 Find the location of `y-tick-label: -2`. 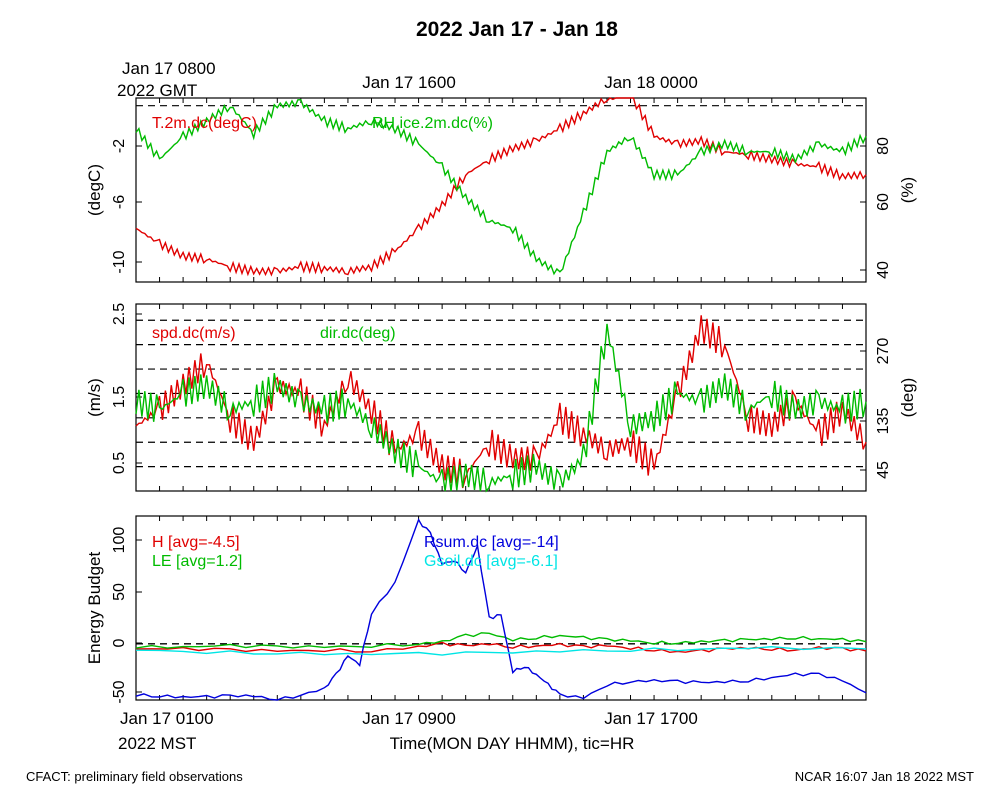

y-tick-label: -2 is located at coordinates (119, 146).